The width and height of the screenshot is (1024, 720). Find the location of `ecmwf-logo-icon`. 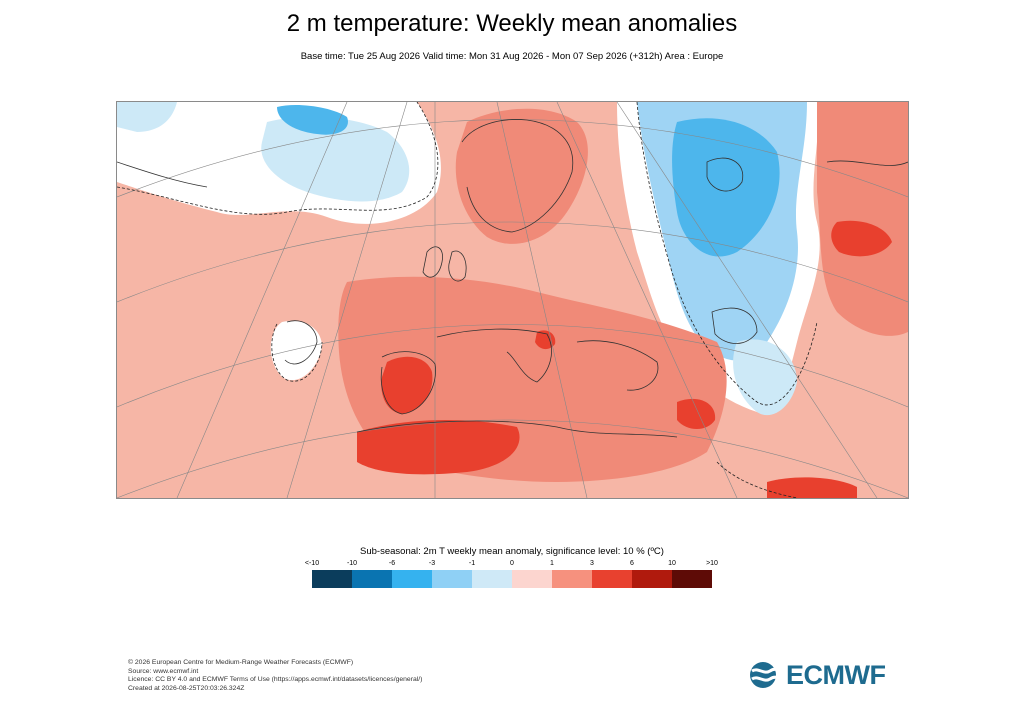

ecmwf-logo-icon is located at coordinates (766, 675).